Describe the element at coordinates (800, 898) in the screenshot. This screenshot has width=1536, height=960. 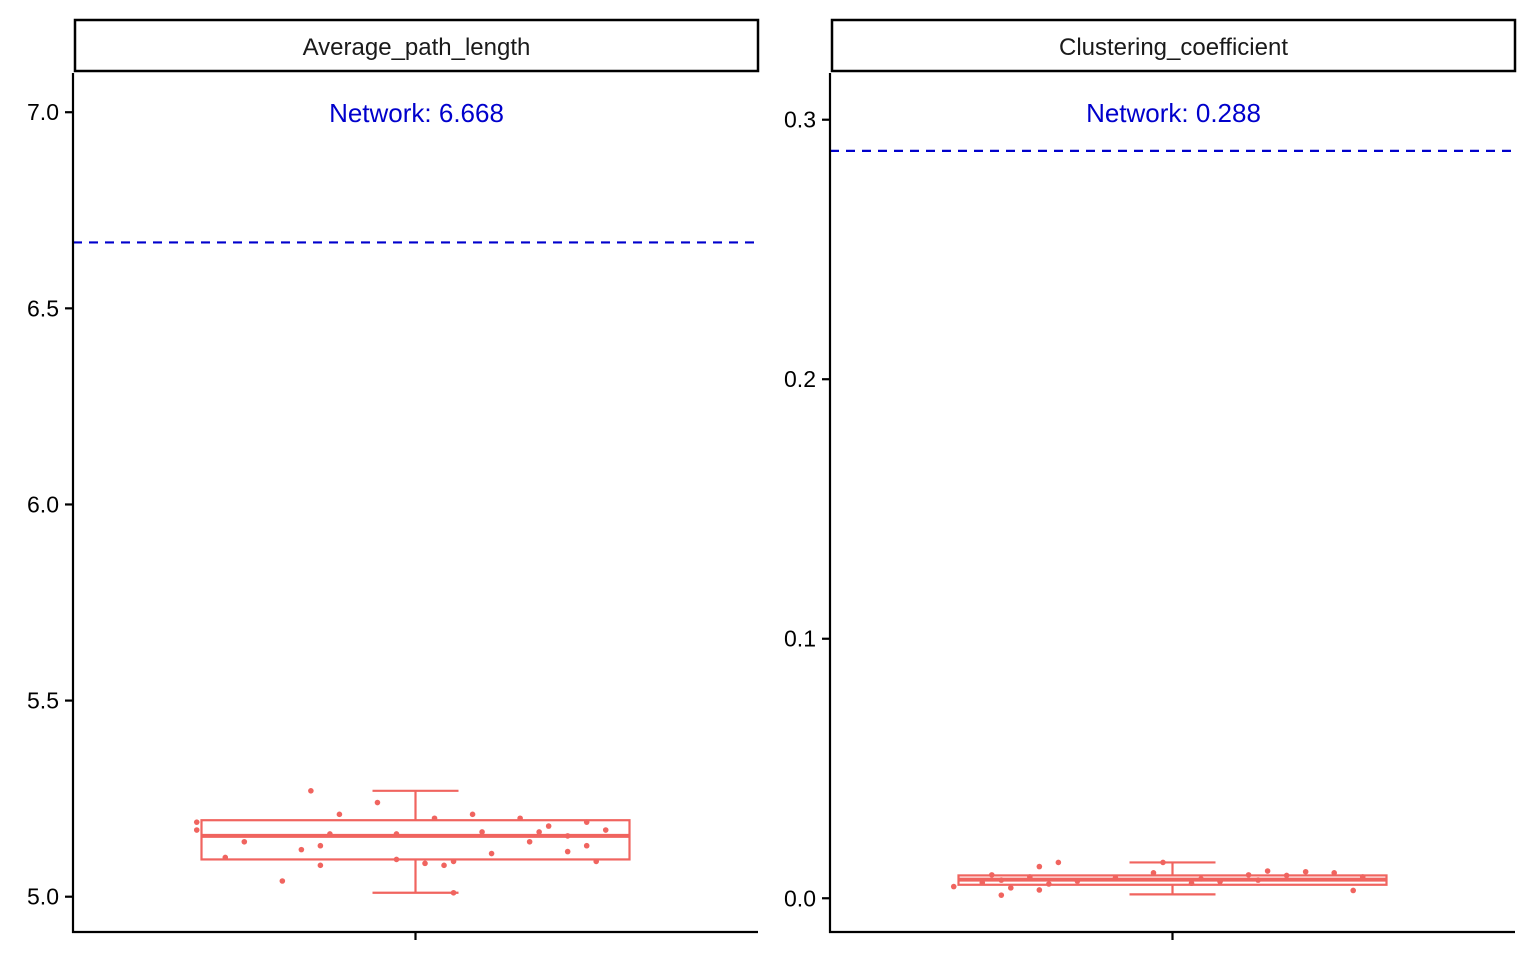
I see `y-tick-label-clustering-coefficient: 0.0` at that location.